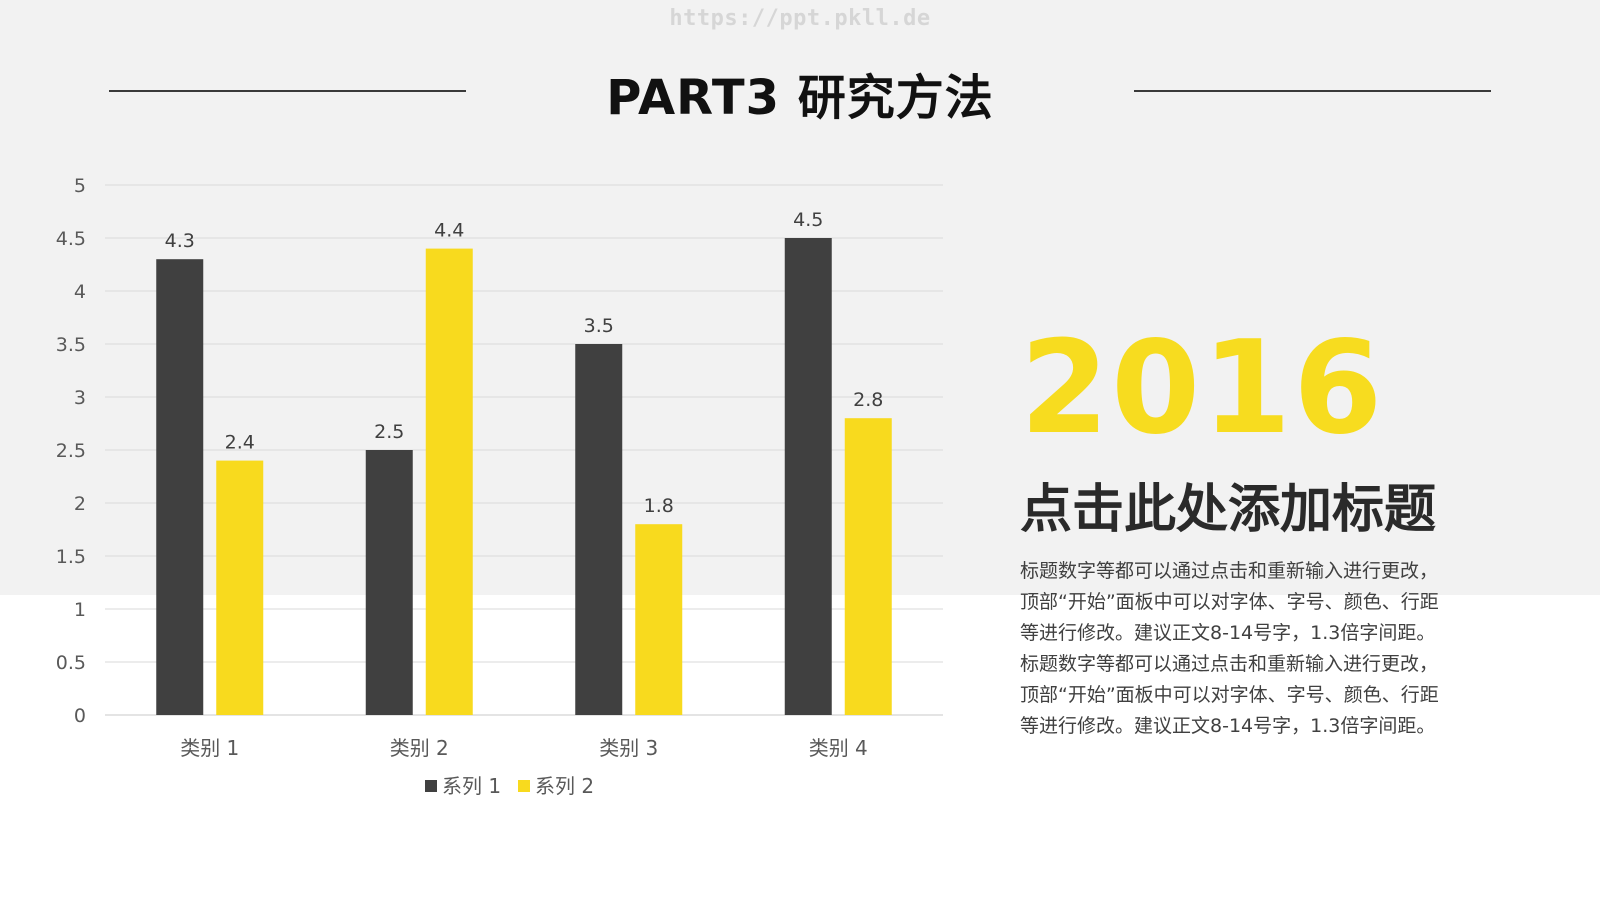 Image resolution: width=1600 pixels, height=900 pixels. What do you see at coordinates (389, 432) in the screenshot?
I see `data-label: 2.5` at bounding box center [389, 432].